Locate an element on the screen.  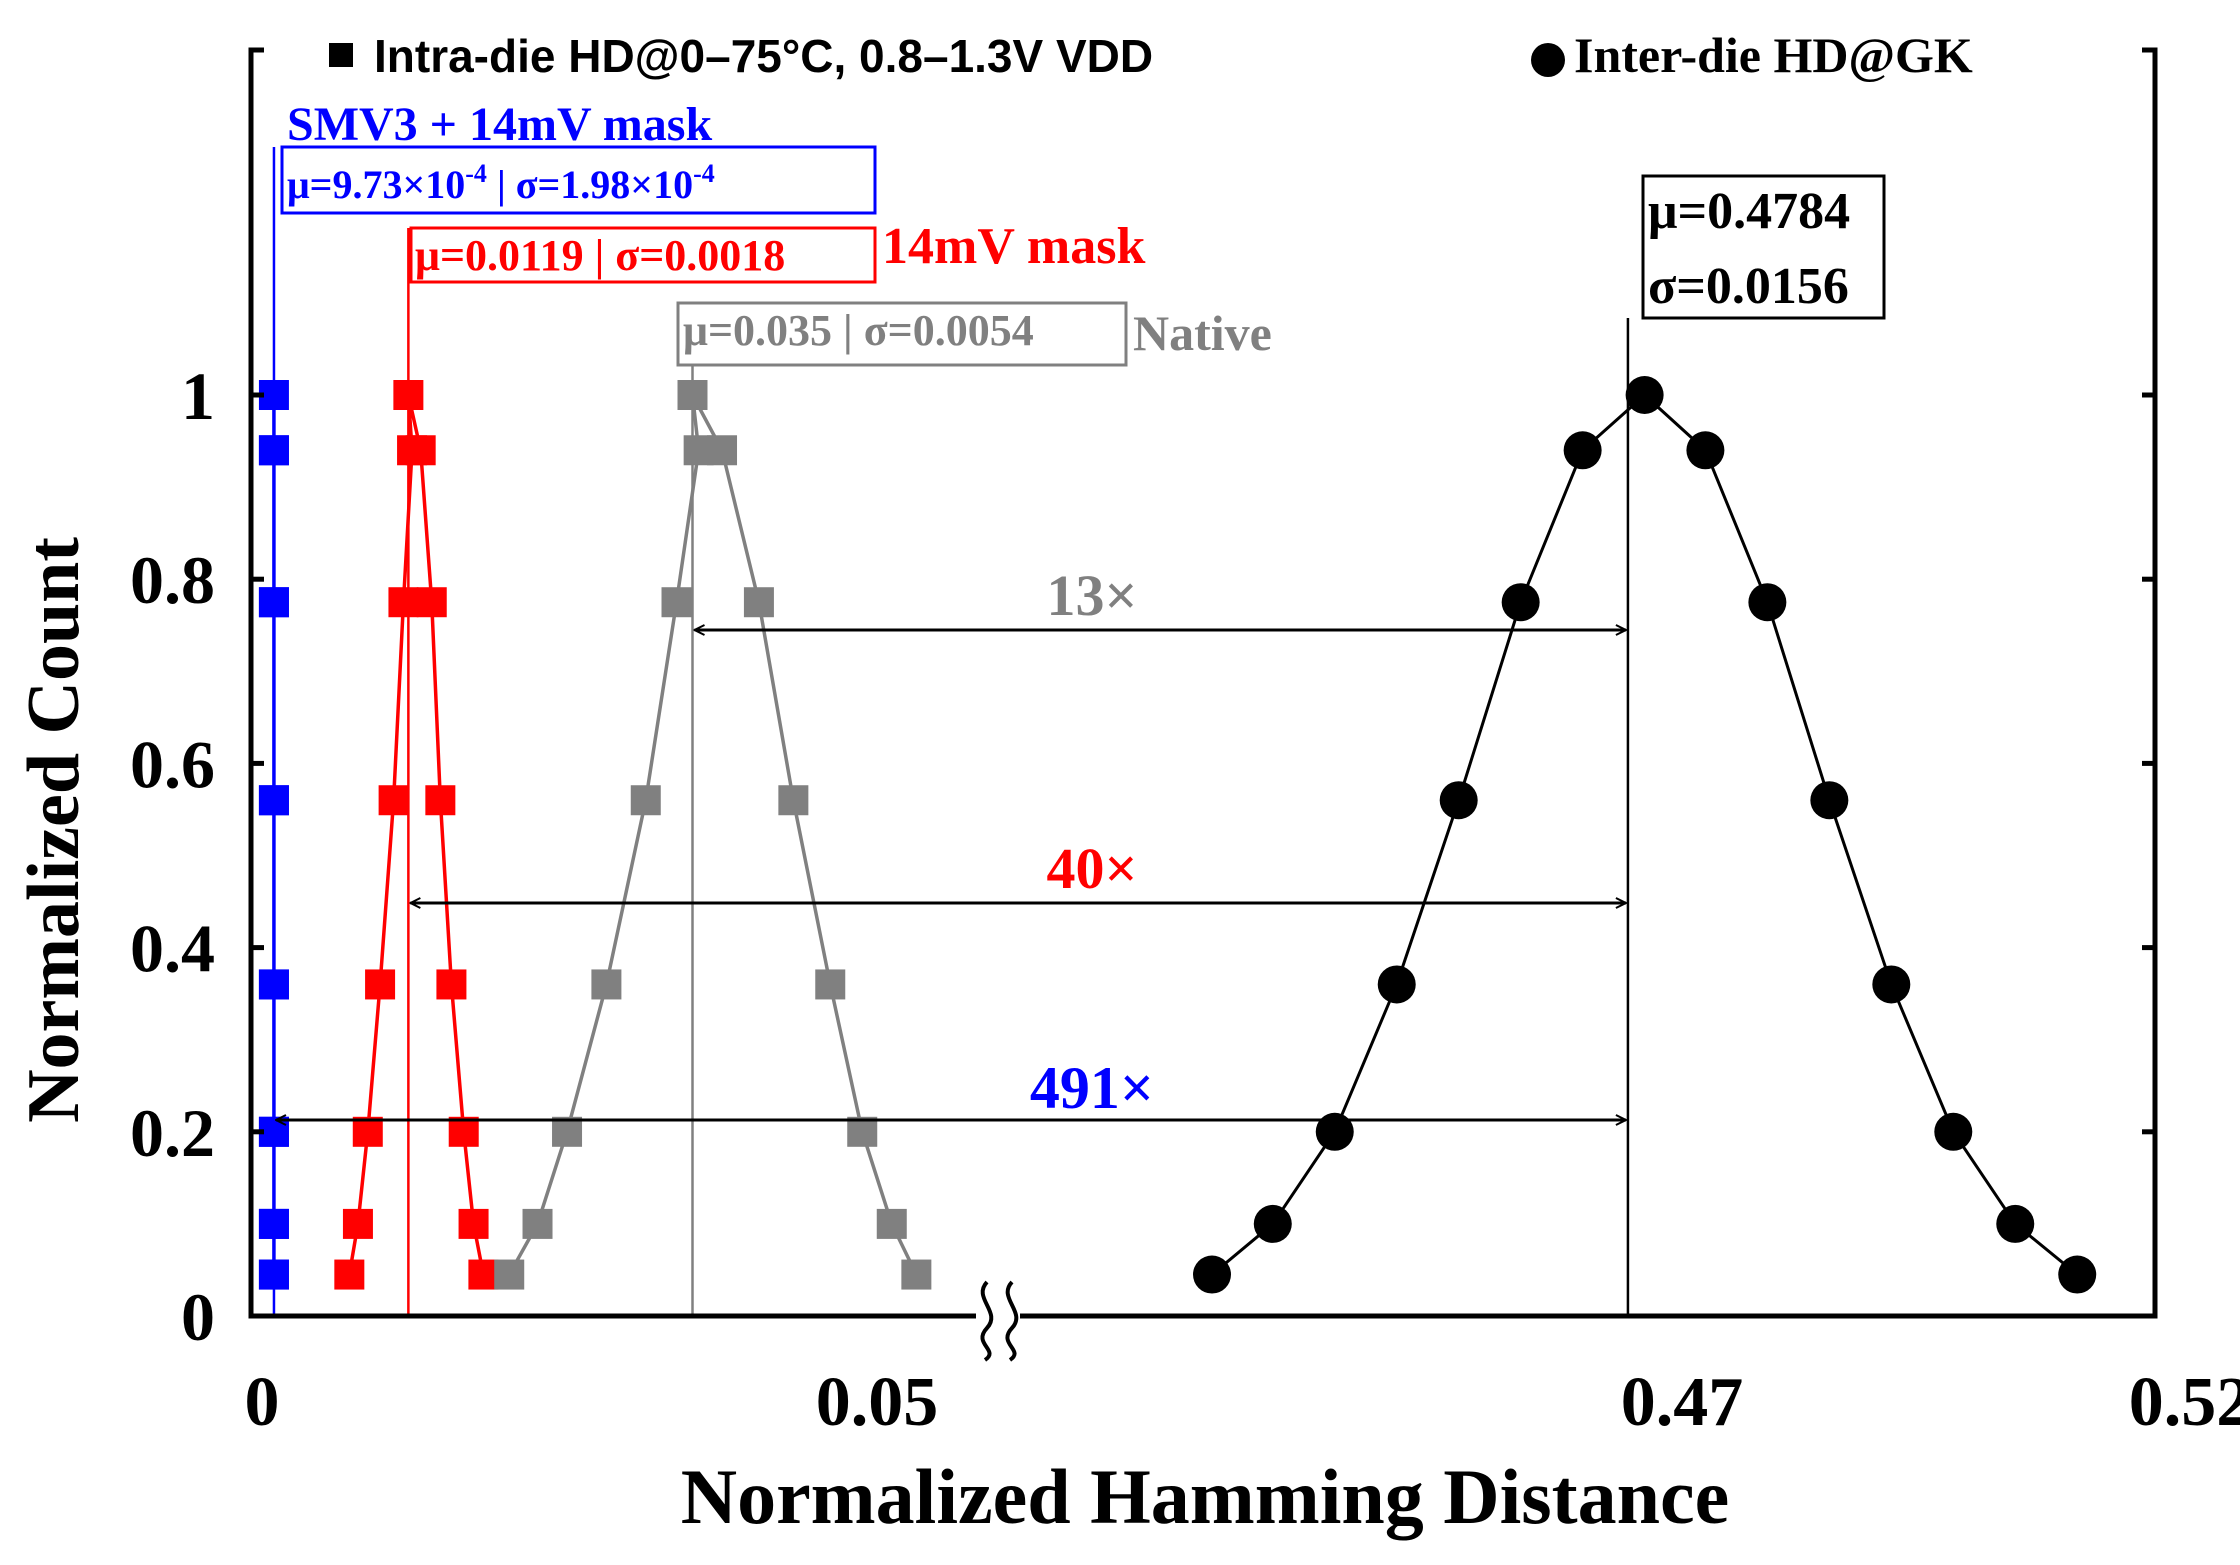
mask-stats-box is located at coordinates (643, 255).